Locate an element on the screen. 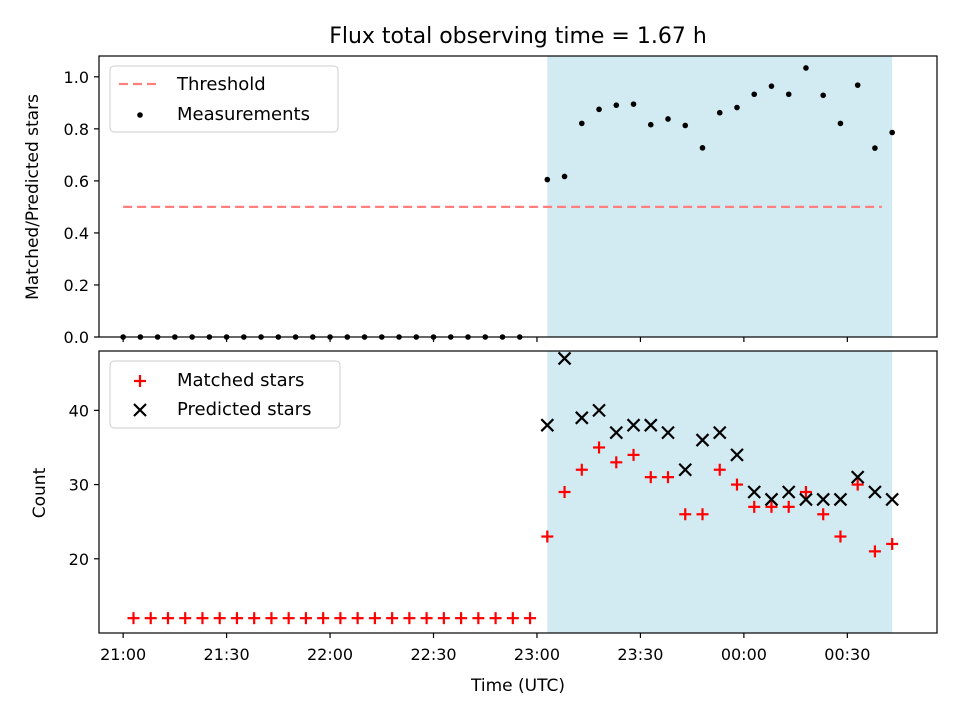  x-tick-label: 23:30 is located at coordinates (640, 654).